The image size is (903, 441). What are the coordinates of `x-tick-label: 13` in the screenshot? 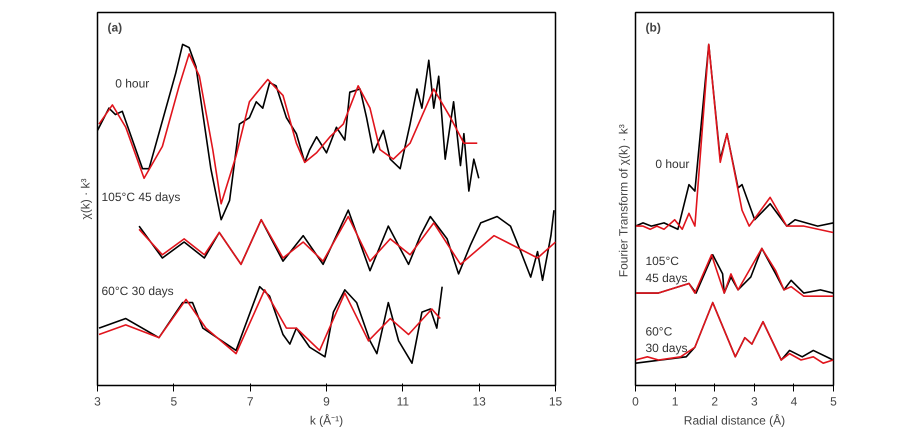 It's located at (479, 401).